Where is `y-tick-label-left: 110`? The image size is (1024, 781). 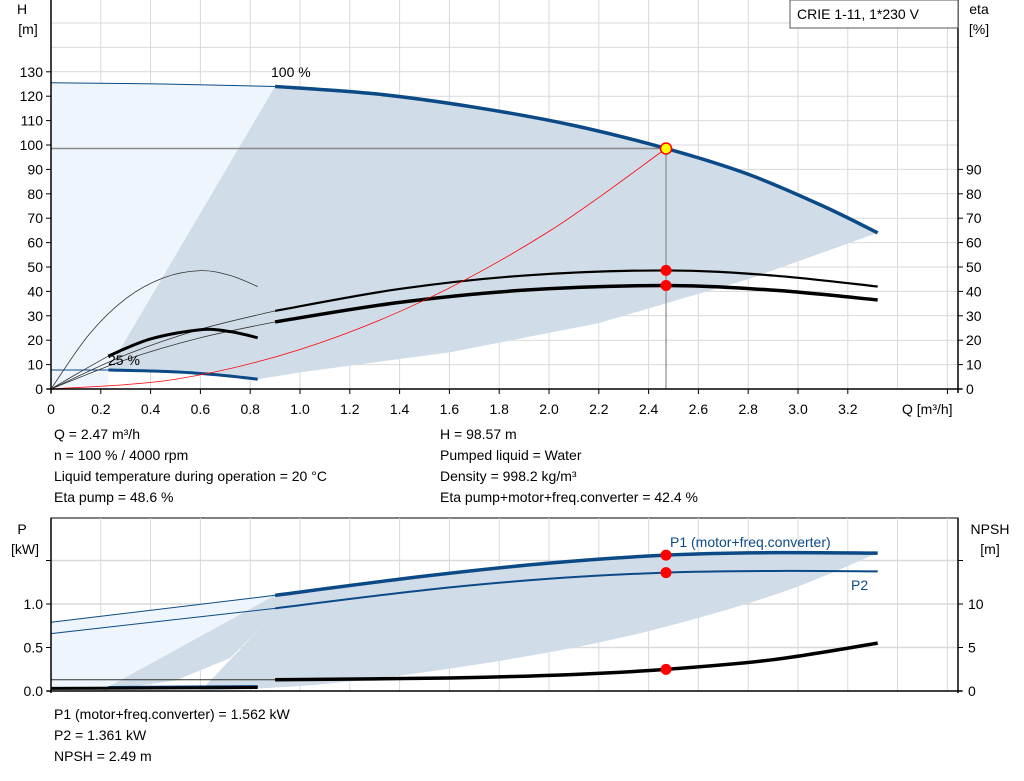 y-tick-label-left: 110 is located at coordinates (32, 121).